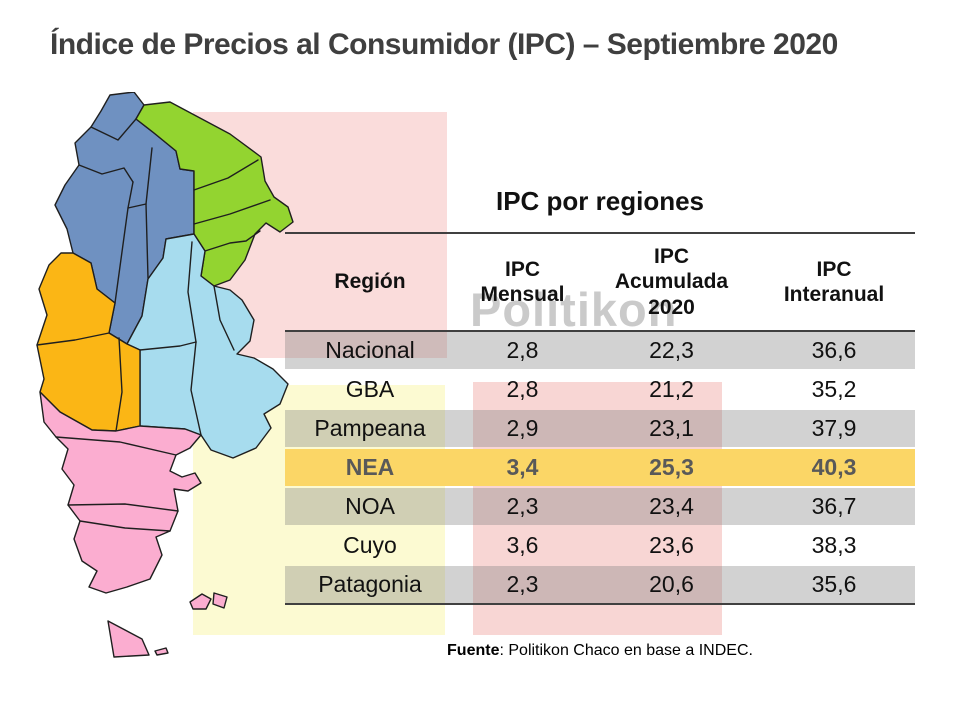  I want to click on watermark: Politikon, so click(574, 309).